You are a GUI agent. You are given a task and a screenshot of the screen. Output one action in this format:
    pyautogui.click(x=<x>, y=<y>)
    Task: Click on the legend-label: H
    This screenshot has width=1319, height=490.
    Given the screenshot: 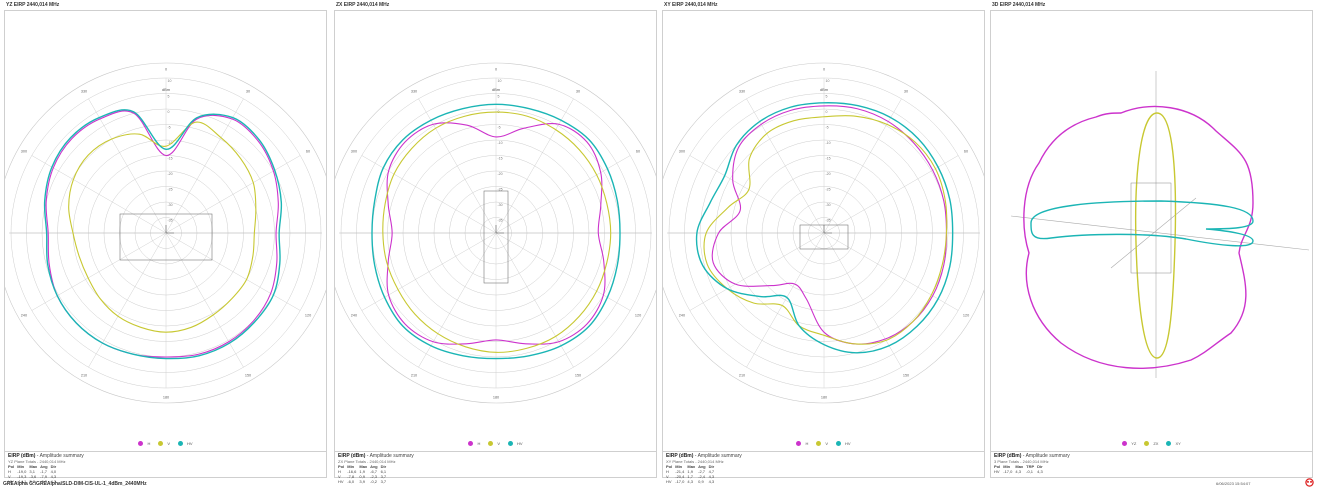 What is the action you would take?
    pyautogui.click(x=479, y=443)
    